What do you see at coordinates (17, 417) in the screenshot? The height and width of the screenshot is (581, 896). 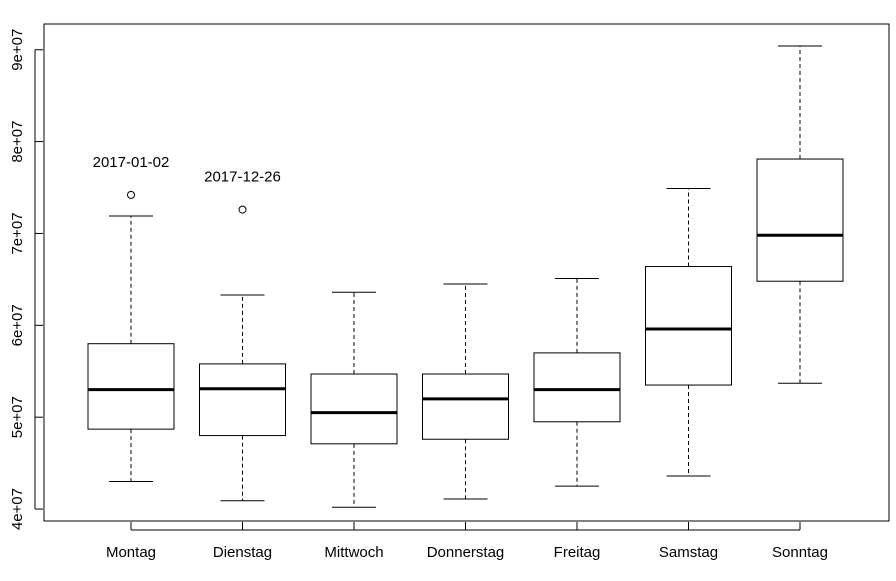 I see `y-tick-label: 5e+07` at bounding box center [17, 417].